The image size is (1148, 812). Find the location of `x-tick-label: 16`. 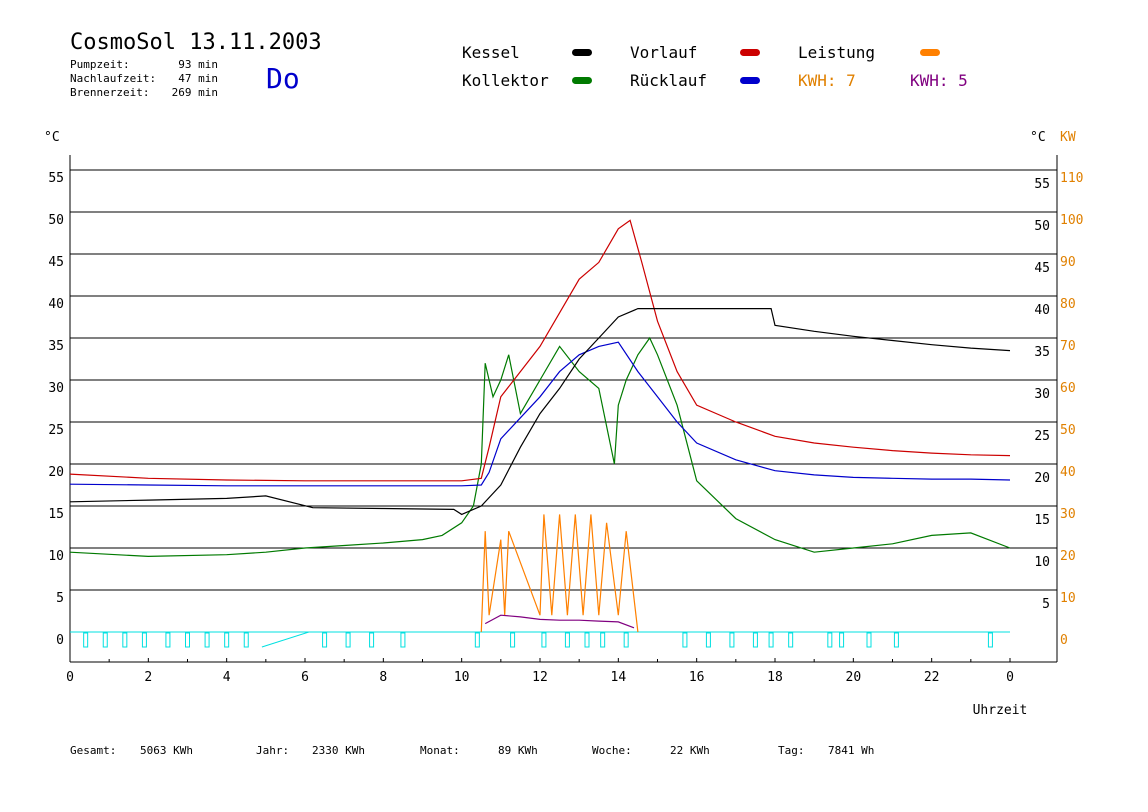

x-tick-label: 16 is located at coordinates (697, 677).